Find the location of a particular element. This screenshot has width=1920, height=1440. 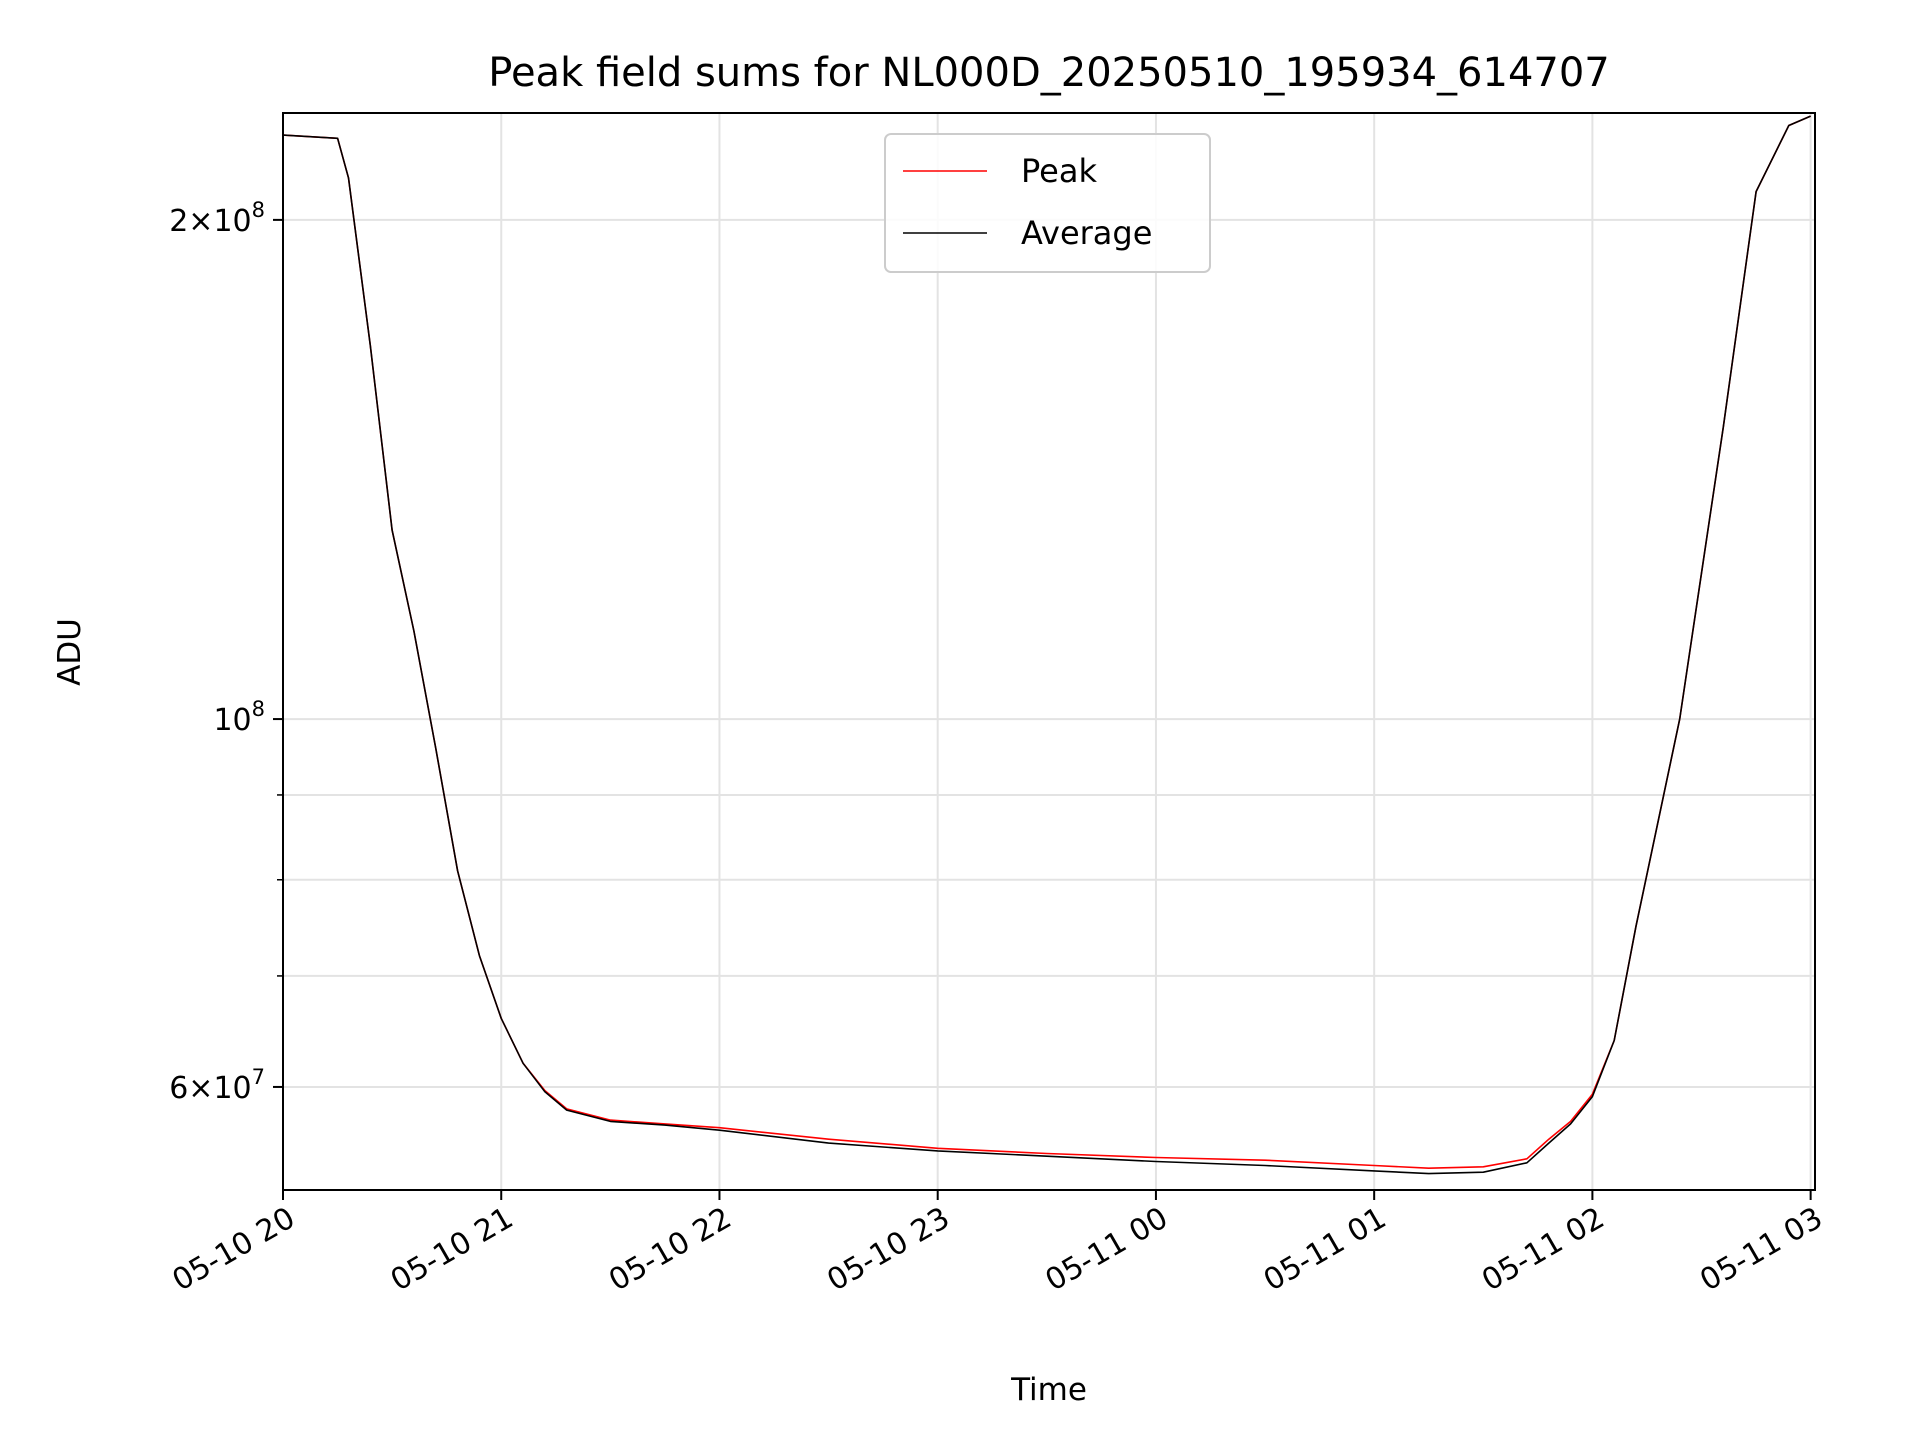

y-tick-label: 2×108 is located at coordinates (217, 218).